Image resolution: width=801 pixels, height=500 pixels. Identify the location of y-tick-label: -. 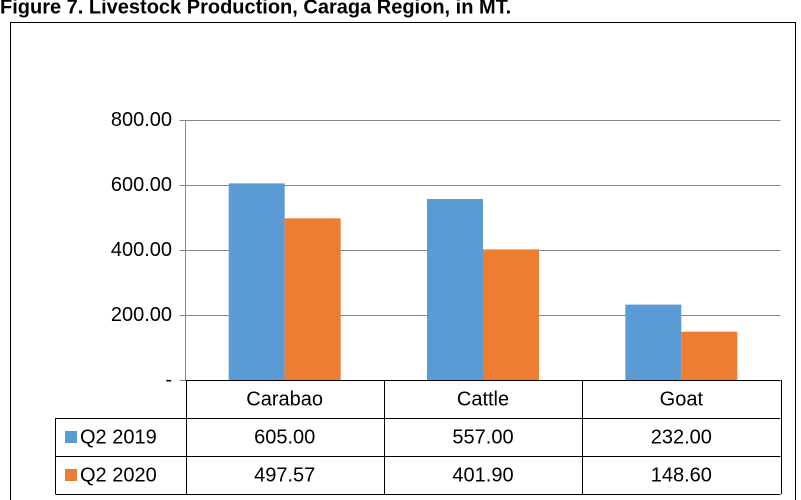
(168, 380).